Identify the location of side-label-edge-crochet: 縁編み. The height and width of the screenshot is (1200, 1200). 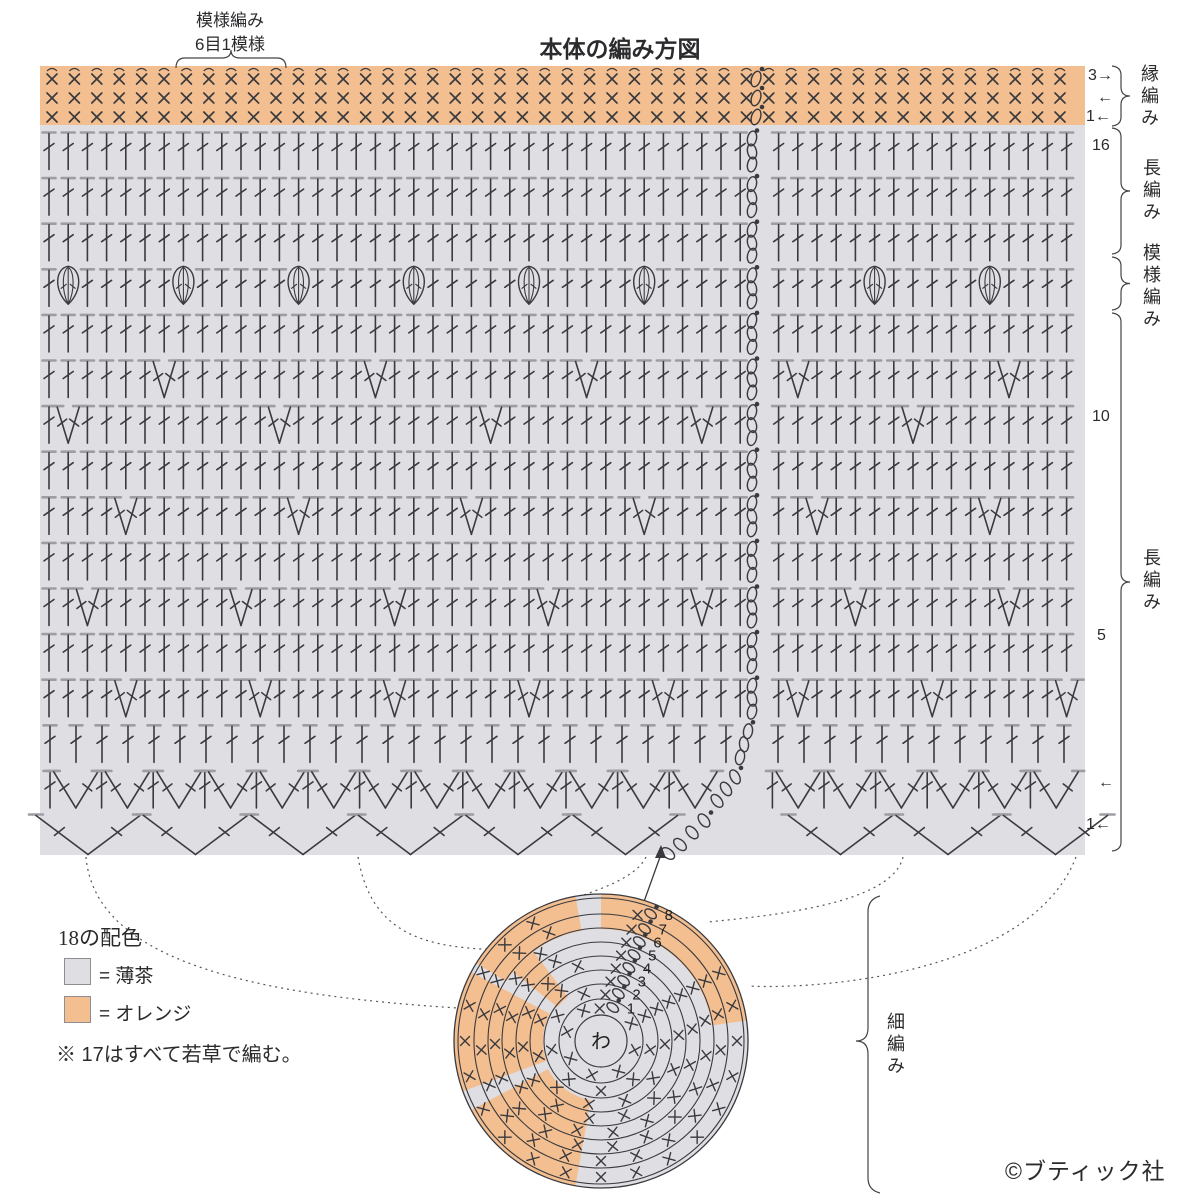
(1149, 97).